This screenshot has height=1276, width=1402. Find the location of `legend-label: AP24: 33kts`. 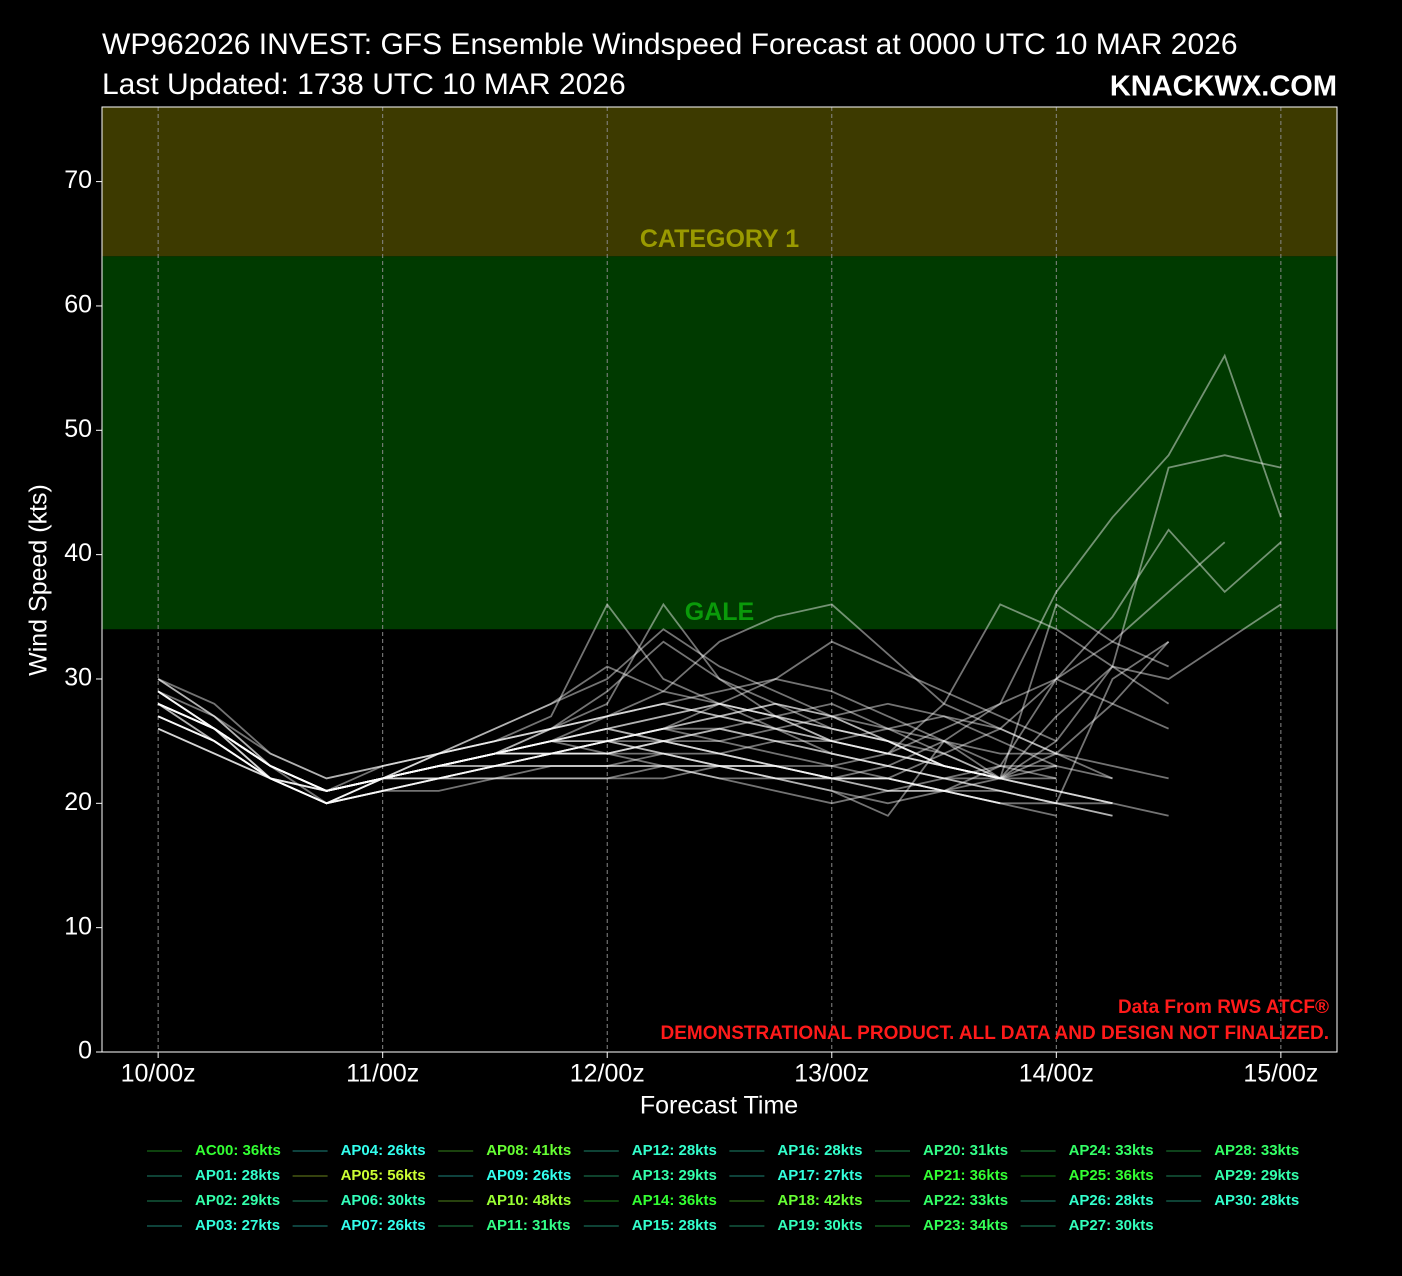

legend-label: AP24: 33kts is located at coordinates (1111, 1150).